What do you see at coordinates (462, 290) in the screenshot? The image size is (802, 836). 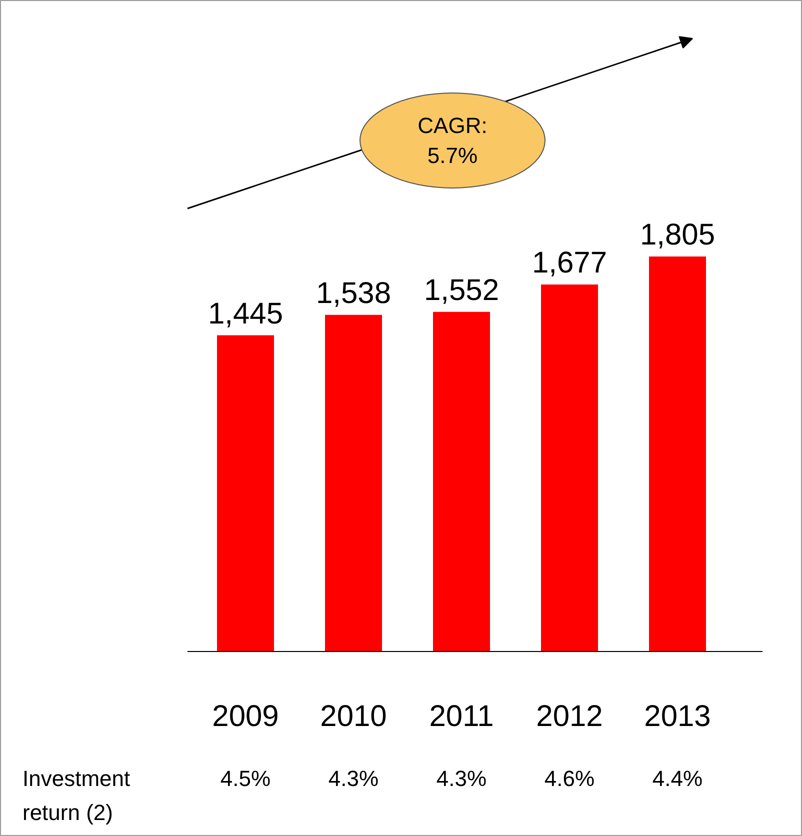 I see `data-label: 1,552` at bounding box center [462, 290].